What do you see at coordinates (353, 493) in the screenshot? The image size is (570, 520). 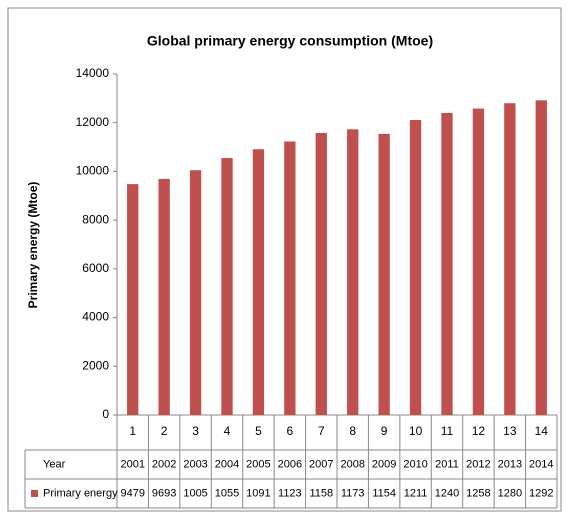 I see `table-value: 1173` at bounding box center [353, 493].